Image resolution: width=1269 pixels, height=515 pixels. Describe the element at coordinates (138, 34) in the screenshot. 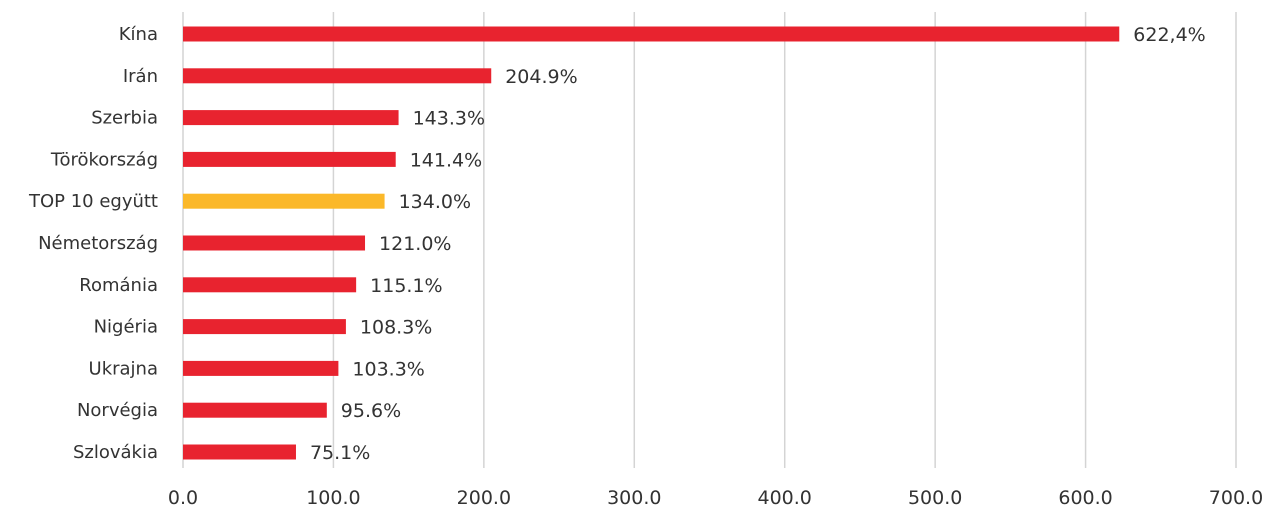

I see `category-label: Kína` at that location.